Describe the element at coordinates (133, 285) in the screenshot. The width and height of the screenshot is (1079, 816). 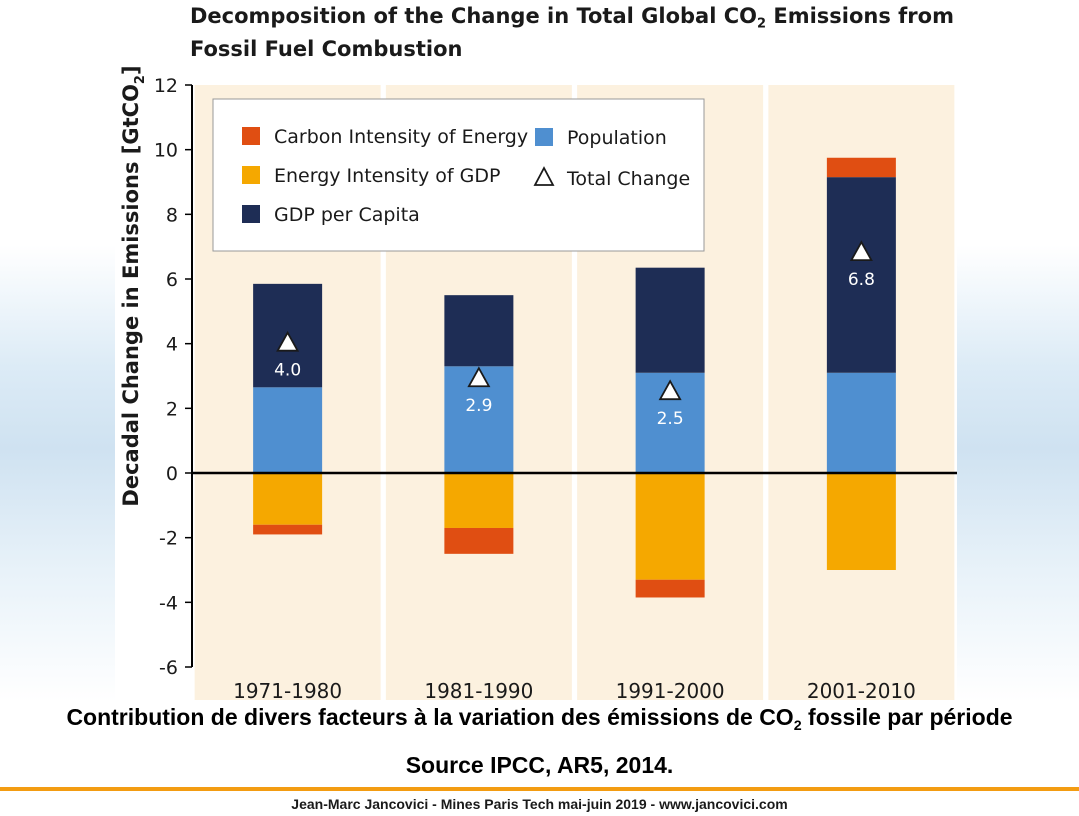
I see `y-axis-label: Decadal Change in Emissions [GtCO2]` at that location.